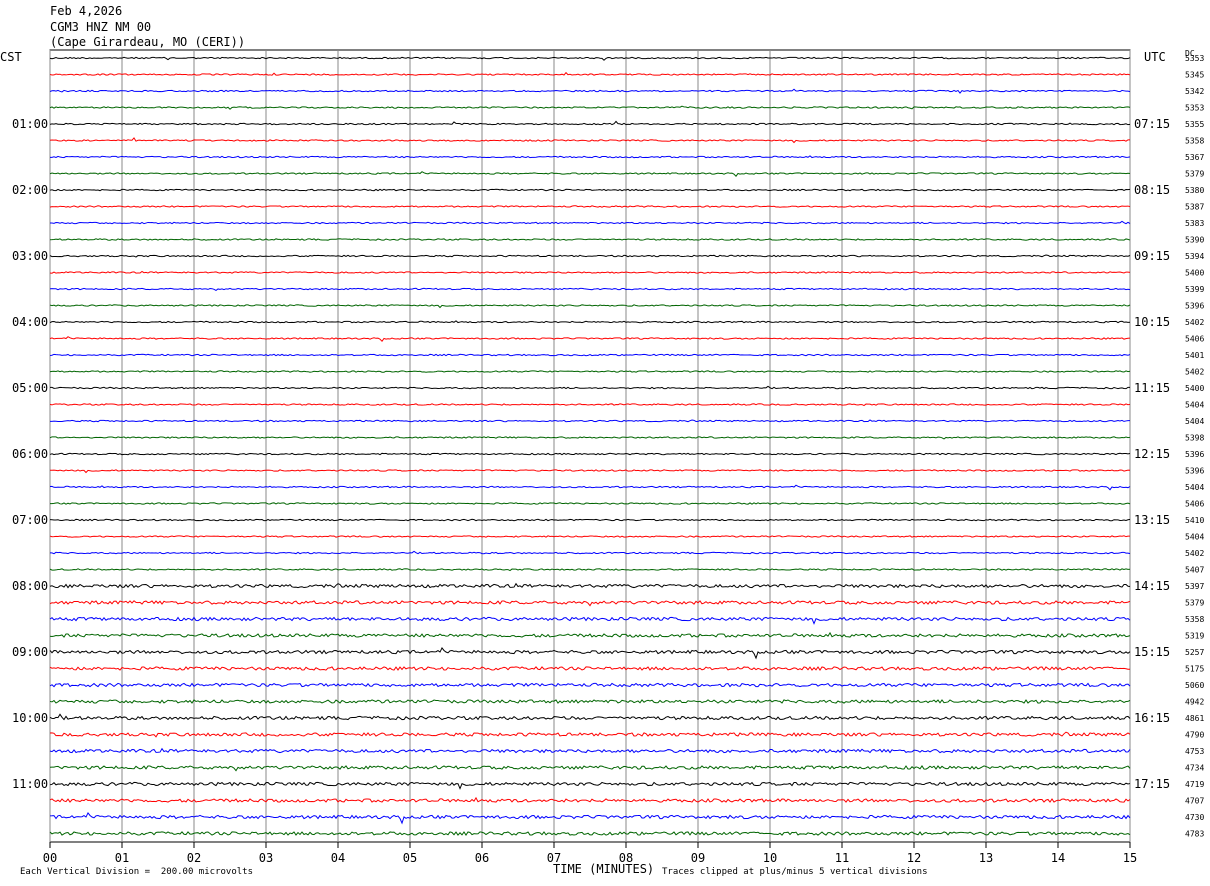 The height and width of the screenshot is (886, 1210). Describe the element at coordinates (1194, 685) in the screenshot. I see `dc-offset-label: 5060` at that location.